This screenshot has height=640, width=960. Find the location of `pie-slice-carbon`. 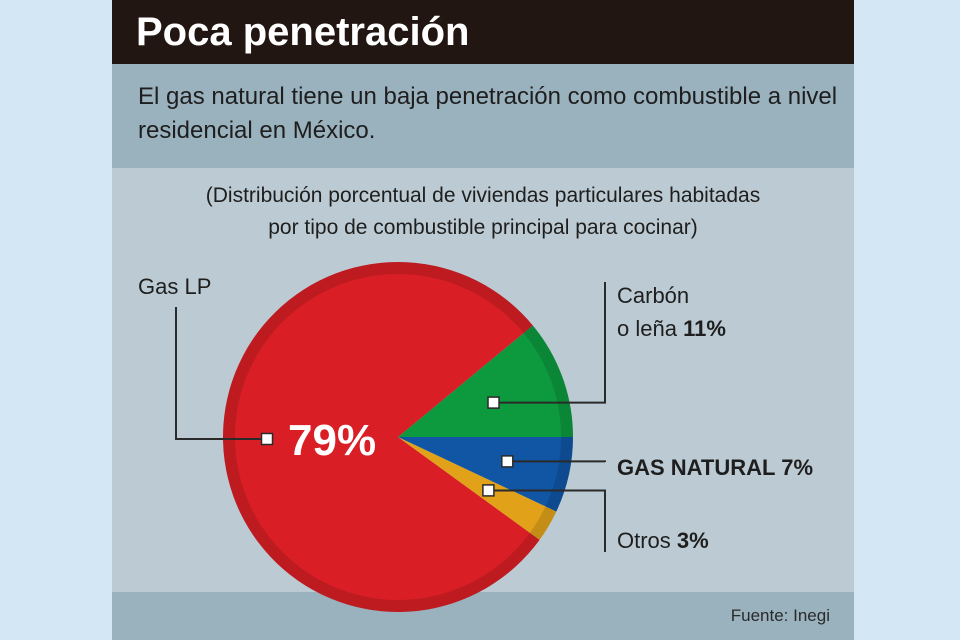

pie-slice-carbon is located at coordinates (485, 381).